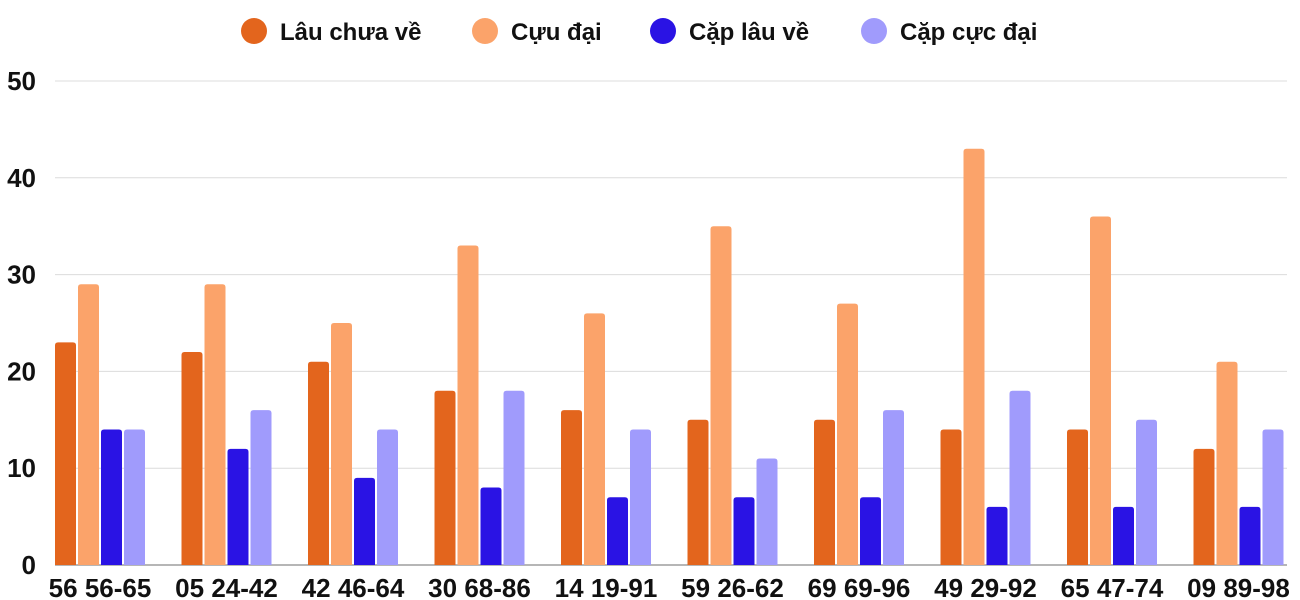 Image resolution: width=1300 pixels, height=600 pixels. What do you see at coordinates (100, 586) in the screenshot?
I see `x-category-label: 56 56-65` at bounding box center [100, 586].